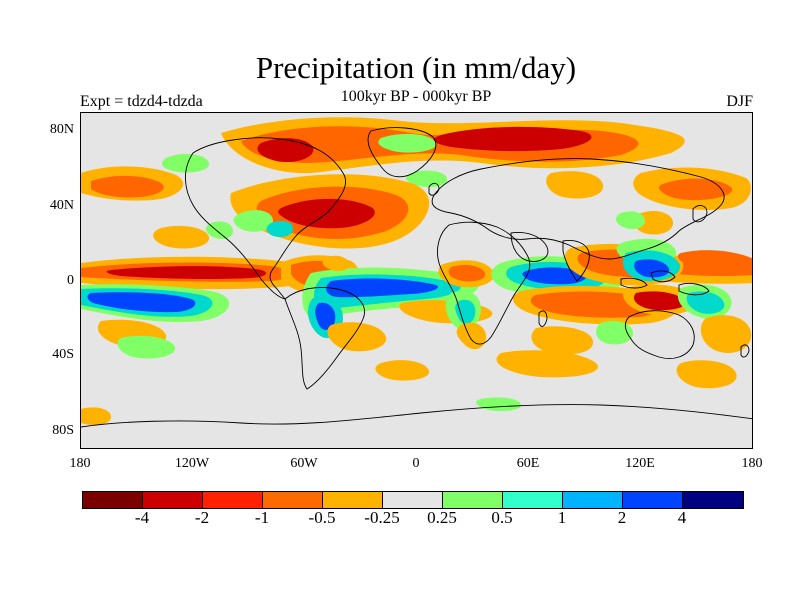 This screenshot has width=800, height=600. What do you see at coordinates (416, 67) in the screenshot?
I see `map-title: Precipitation (in mm/day)` at bounding box center [416, 67].